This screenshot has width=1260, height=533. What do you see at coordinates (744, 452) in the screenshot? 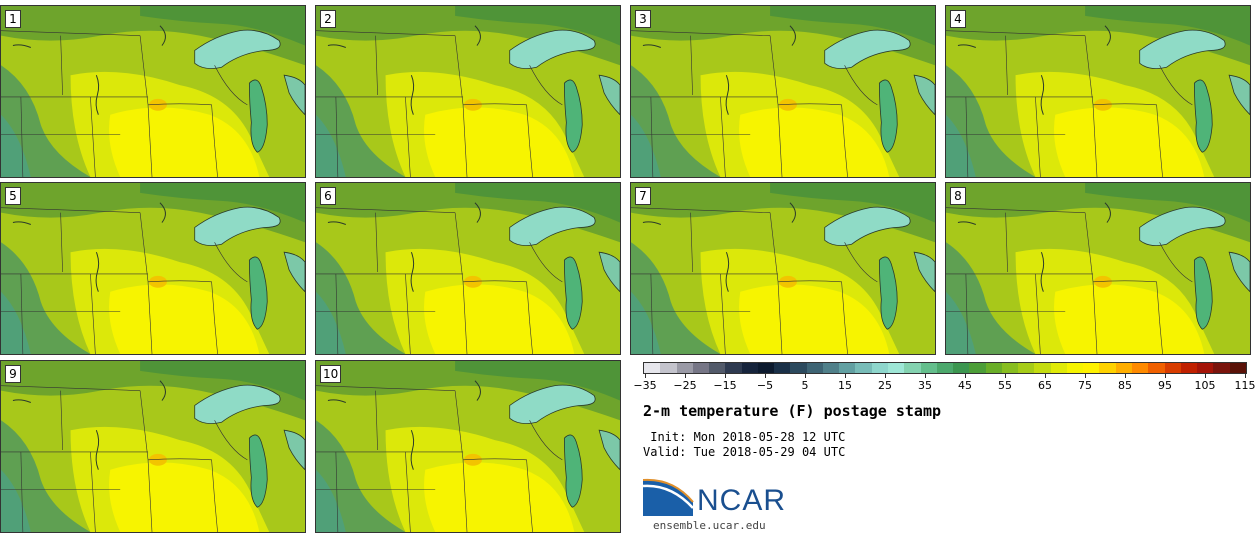
I see `valid-time: Valid: Tue 2018-05-29 04 UTC` at bounding box center [744, 452].